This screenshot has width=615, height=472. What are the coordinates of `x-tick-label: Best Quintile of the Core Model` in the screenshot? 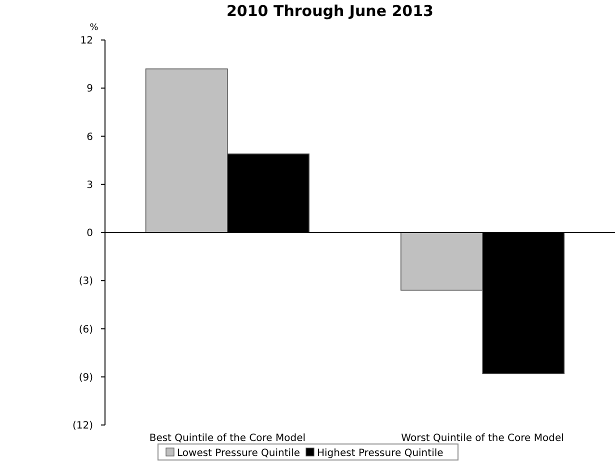 It's located at (227, 438).